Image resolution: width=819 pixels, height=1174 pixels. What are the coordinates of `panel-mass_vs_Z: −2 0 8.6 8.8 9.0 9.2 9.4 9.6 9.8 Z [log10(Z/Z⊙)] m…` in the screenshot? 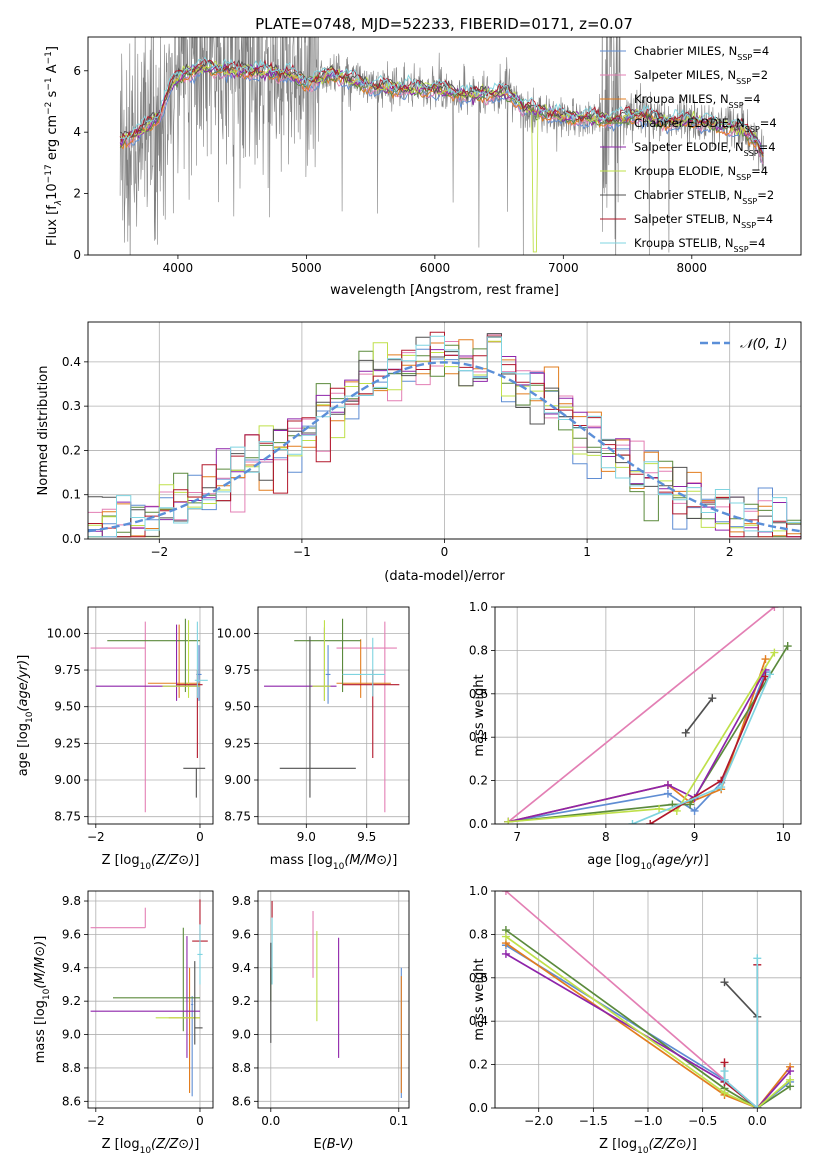 It's located at (123, 1023).